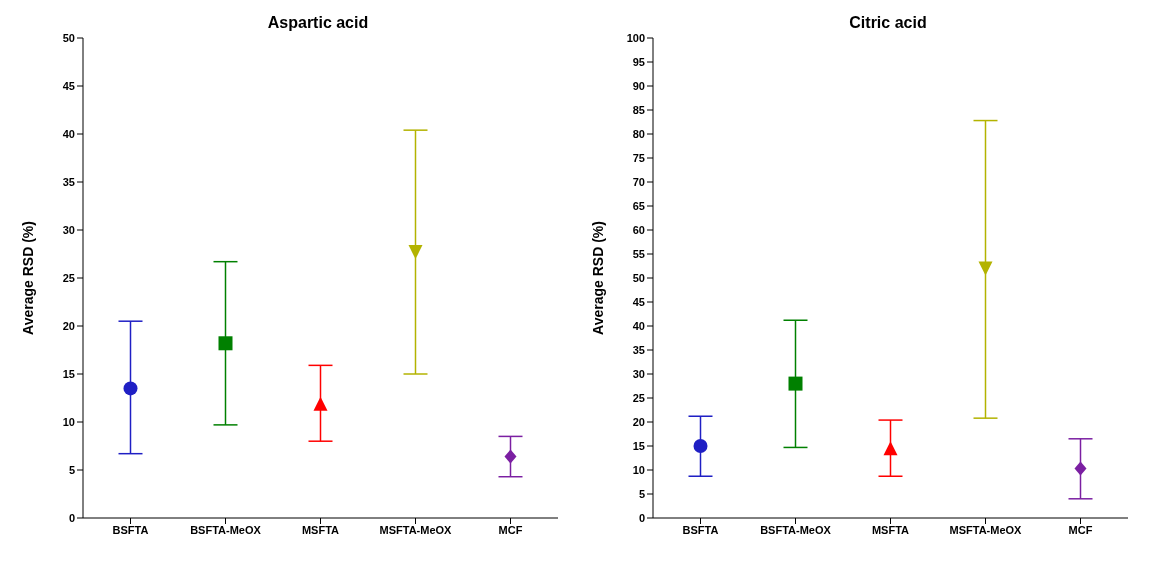 This screenshot has height=561, width=1156. What do you see at coordinates (638, 181) in the screenshot?
I see `y-tick-label: 70` at bounding box center [638, 181].